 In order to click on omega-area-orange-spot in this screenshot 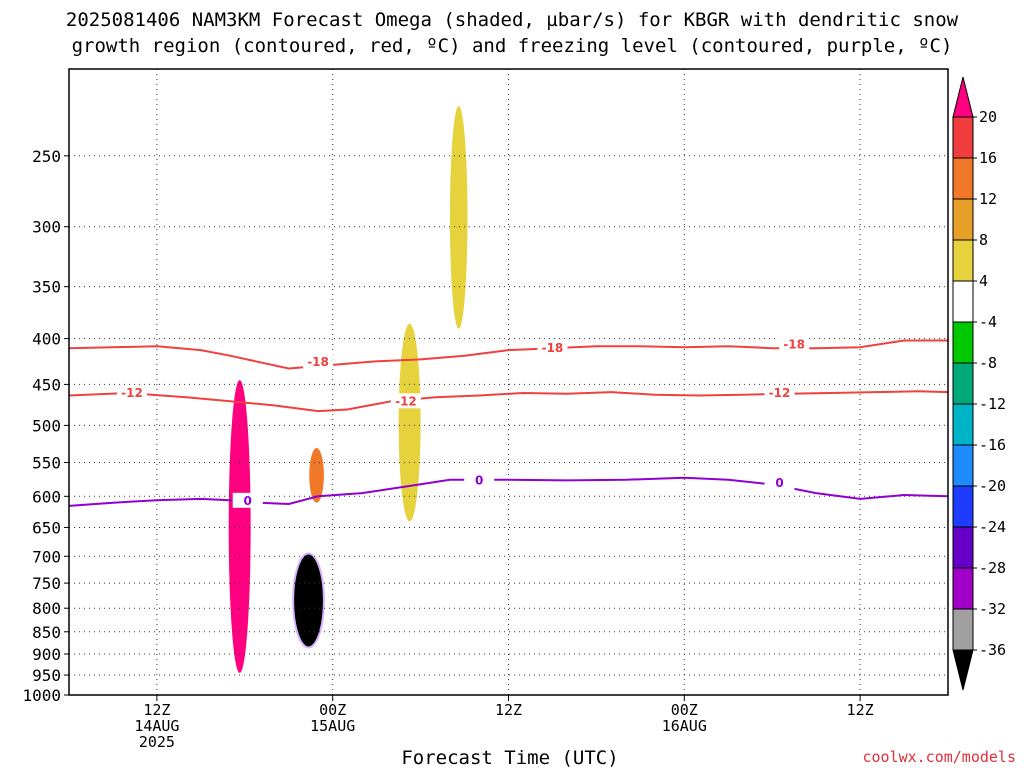, I will do `click(316, 475)`.